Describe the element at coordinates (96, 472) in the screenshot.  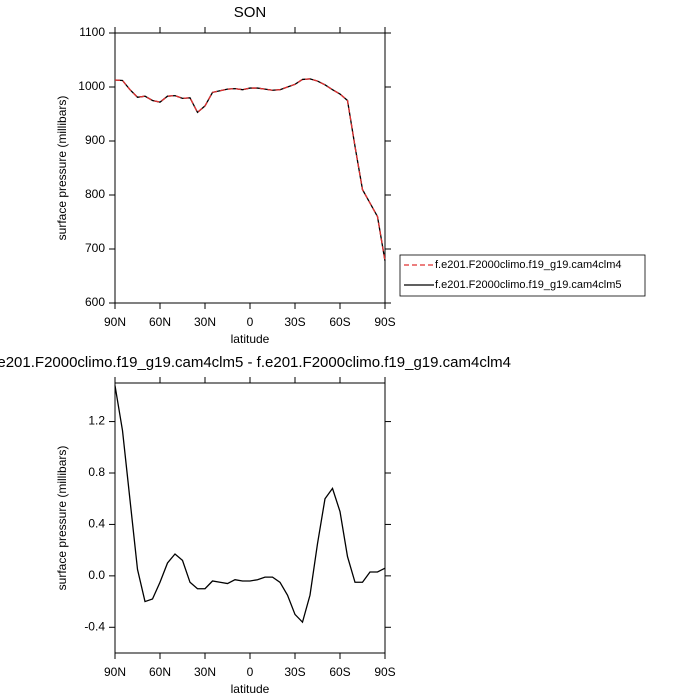
I see `y-tick-label: 0.8` at that location.